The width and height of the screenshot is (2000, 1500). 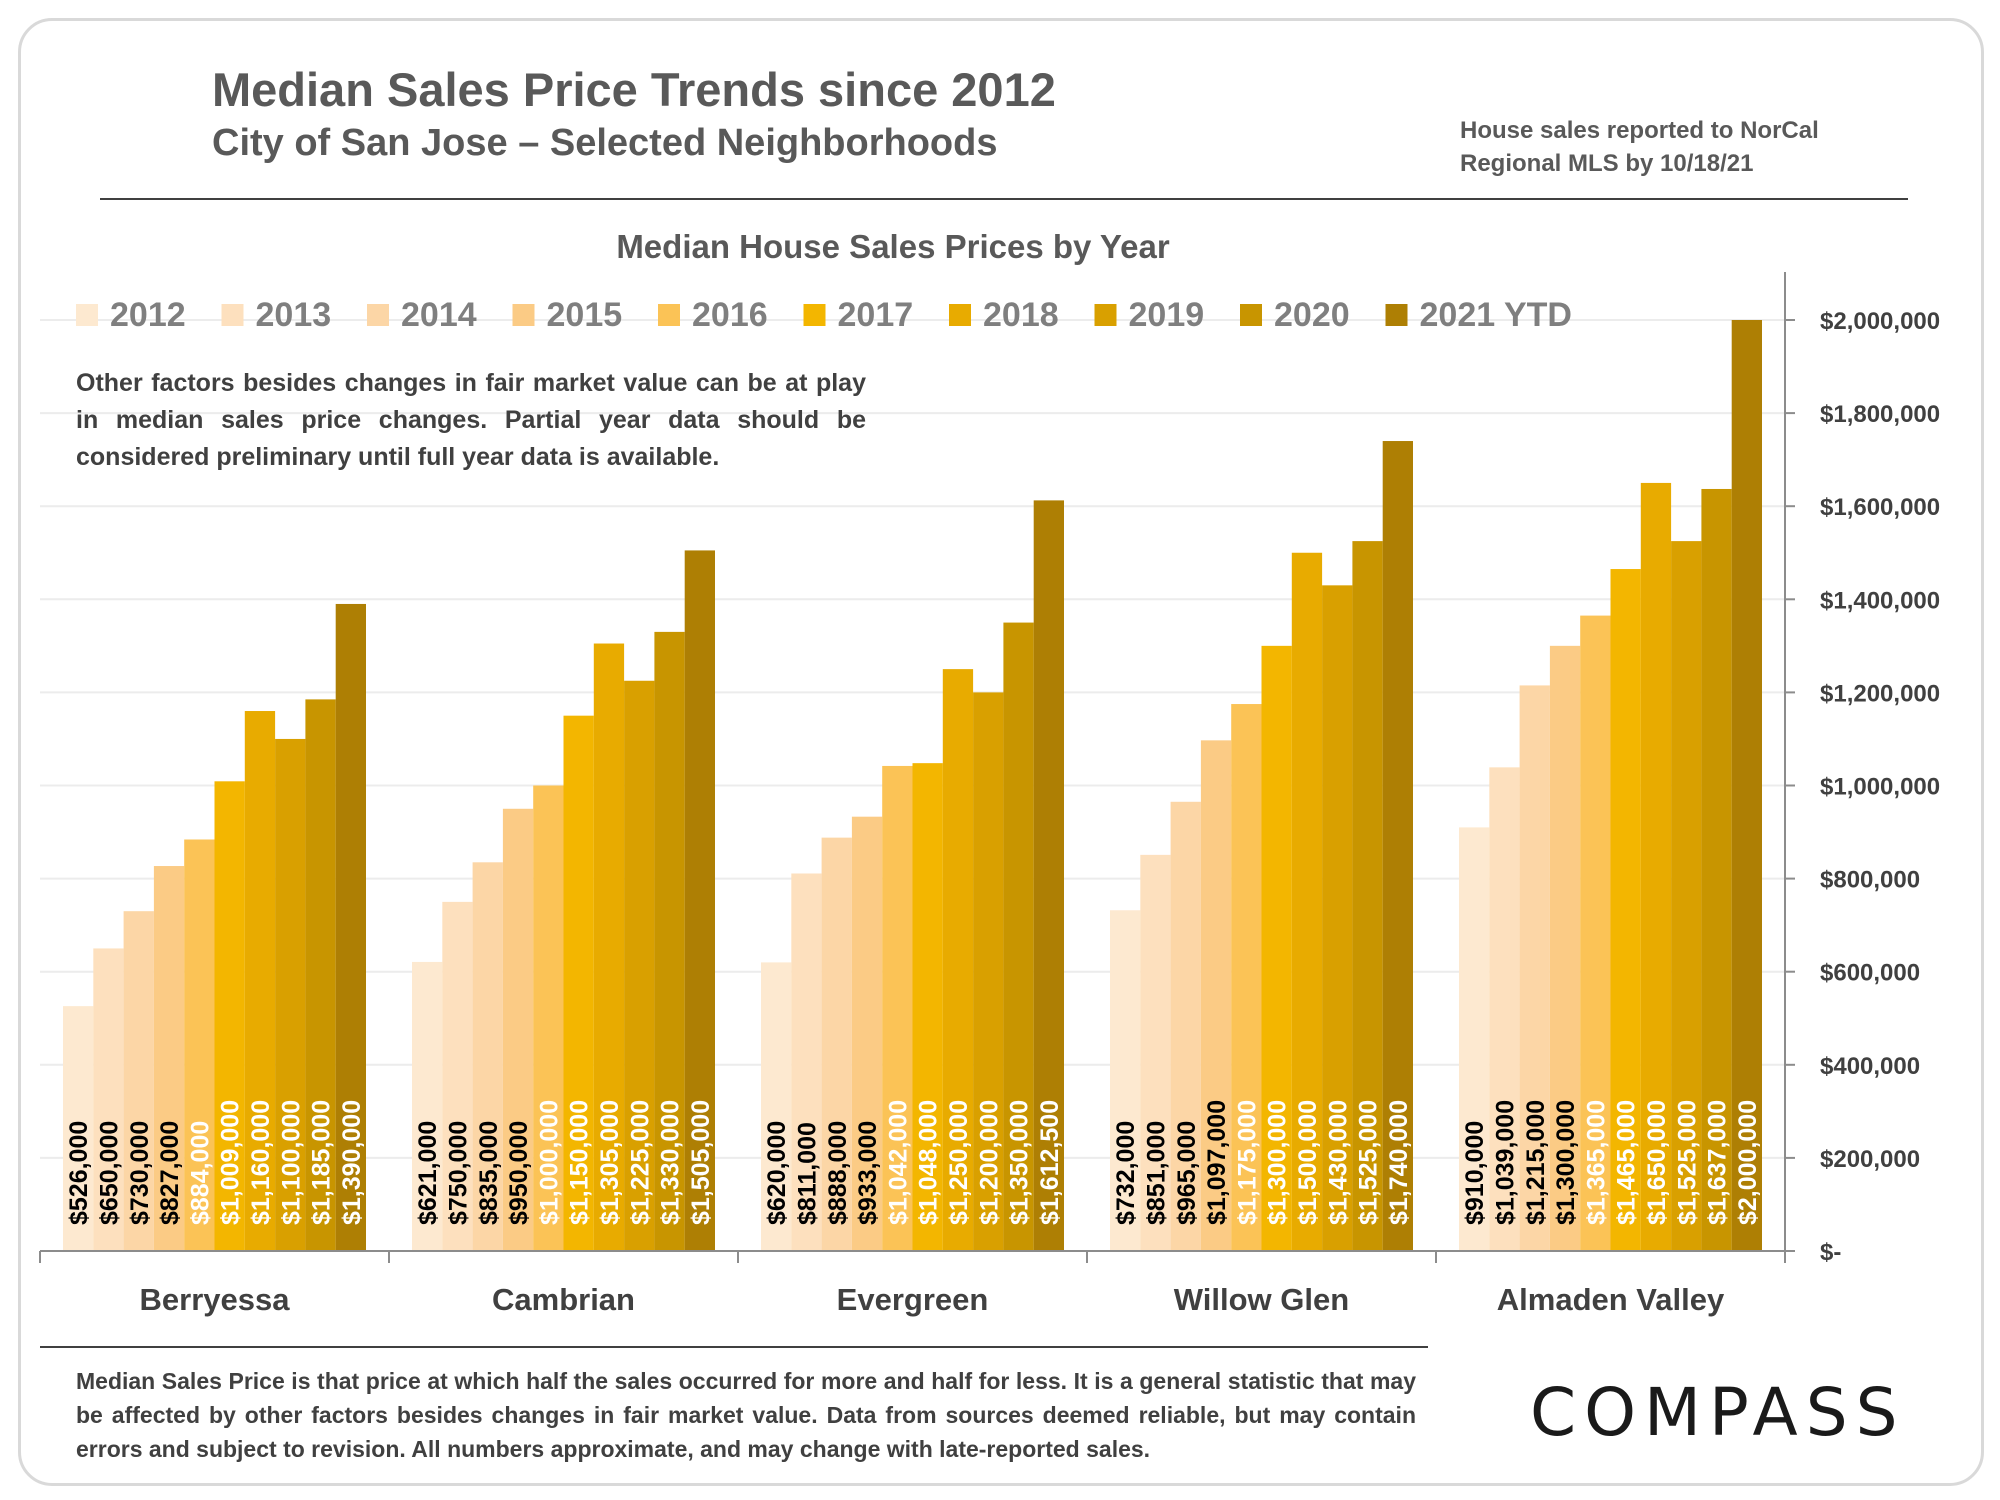 I want to click on bar-value-label: $1,650,000, so click(x=1657, y=1162).